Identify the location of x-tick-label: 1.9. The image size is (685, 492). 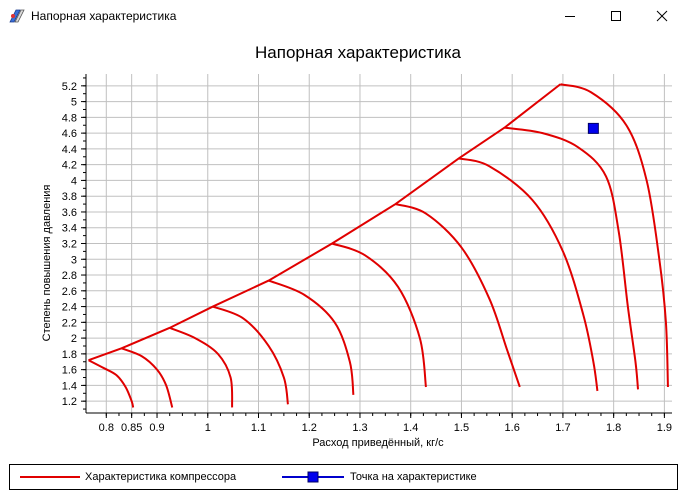
(664, 428).